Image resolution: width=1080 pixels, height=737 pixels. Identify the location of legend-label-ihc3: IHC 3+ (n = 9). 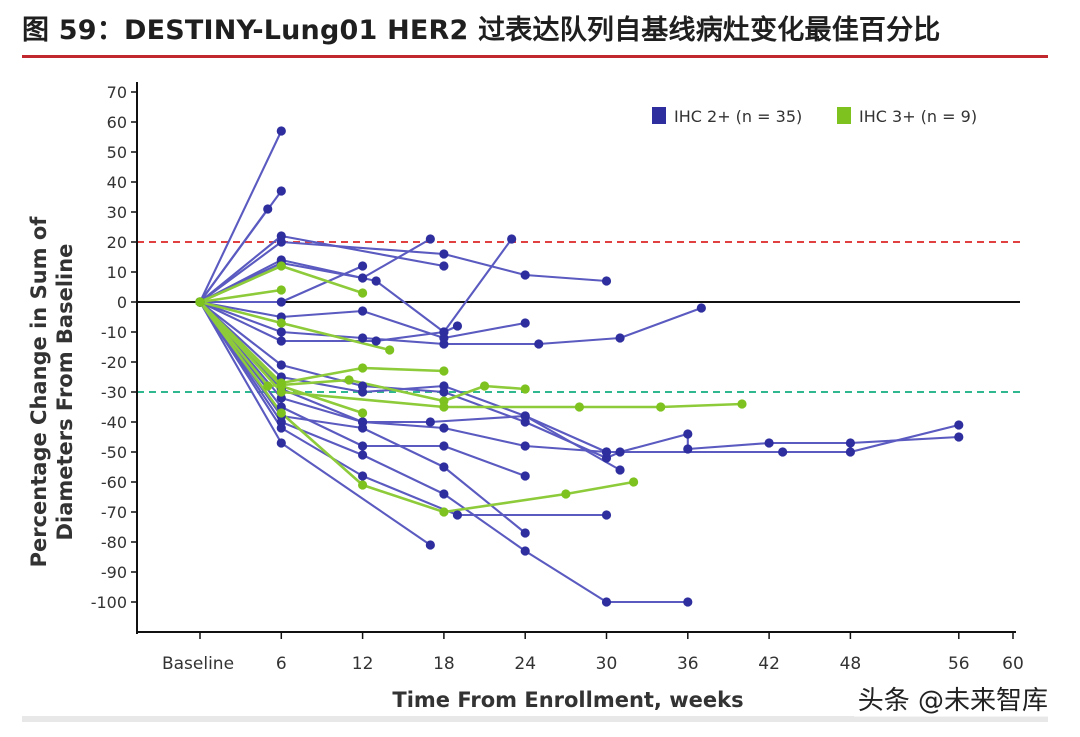
(918, 116).